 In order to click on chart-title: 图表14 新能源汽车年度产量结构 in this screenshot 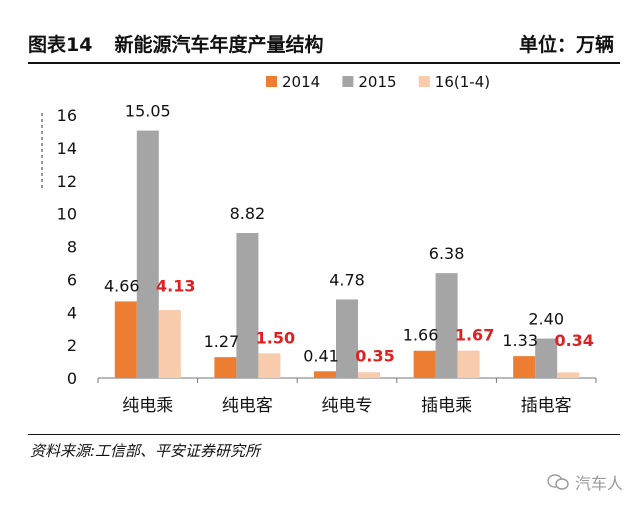, I will do `click(175, 43)`.